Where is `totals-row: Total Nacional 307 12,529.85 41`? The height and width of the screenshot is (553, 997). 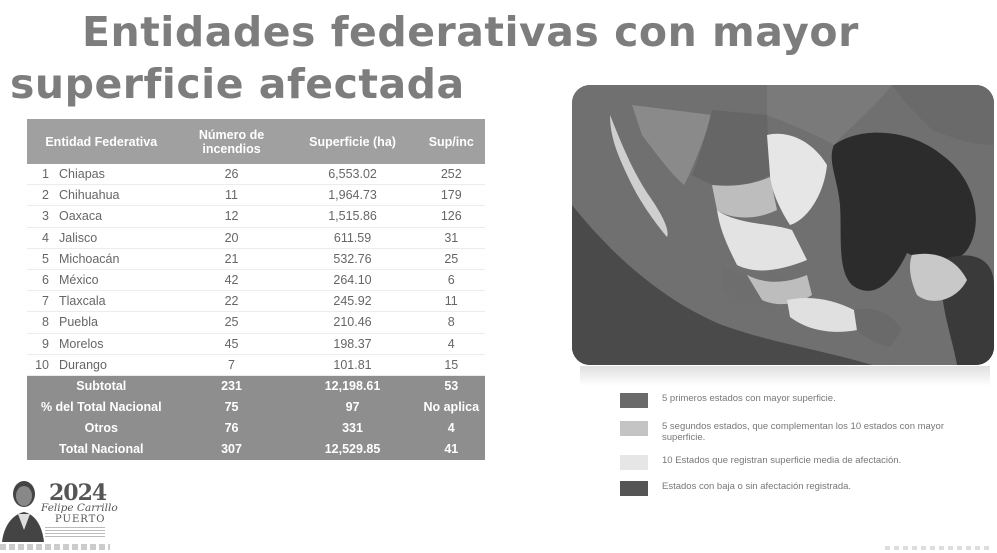 totals-row: Total Nacional 307 12,529.85 41 is located at coordinates (256, 449).